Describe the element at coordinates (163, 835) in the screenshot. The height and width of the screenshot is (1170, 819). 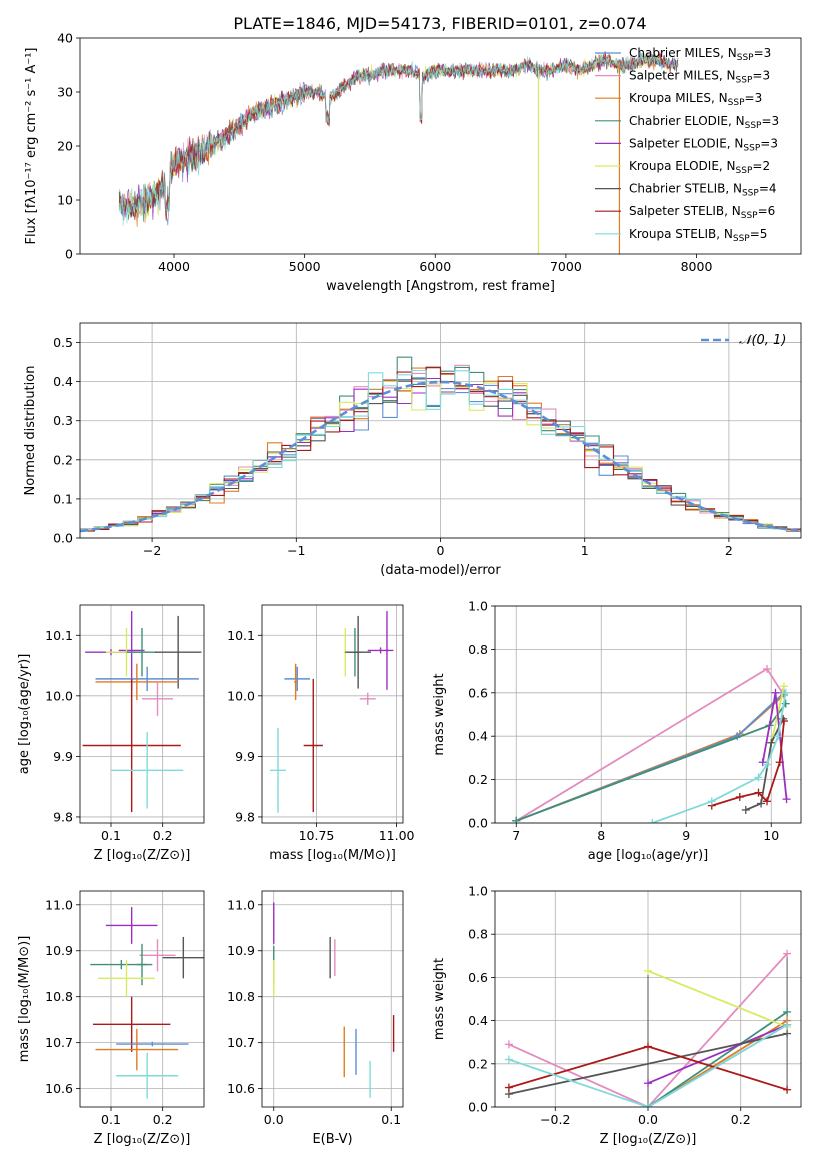
I see `x-tick-label: 0.2` at that location.